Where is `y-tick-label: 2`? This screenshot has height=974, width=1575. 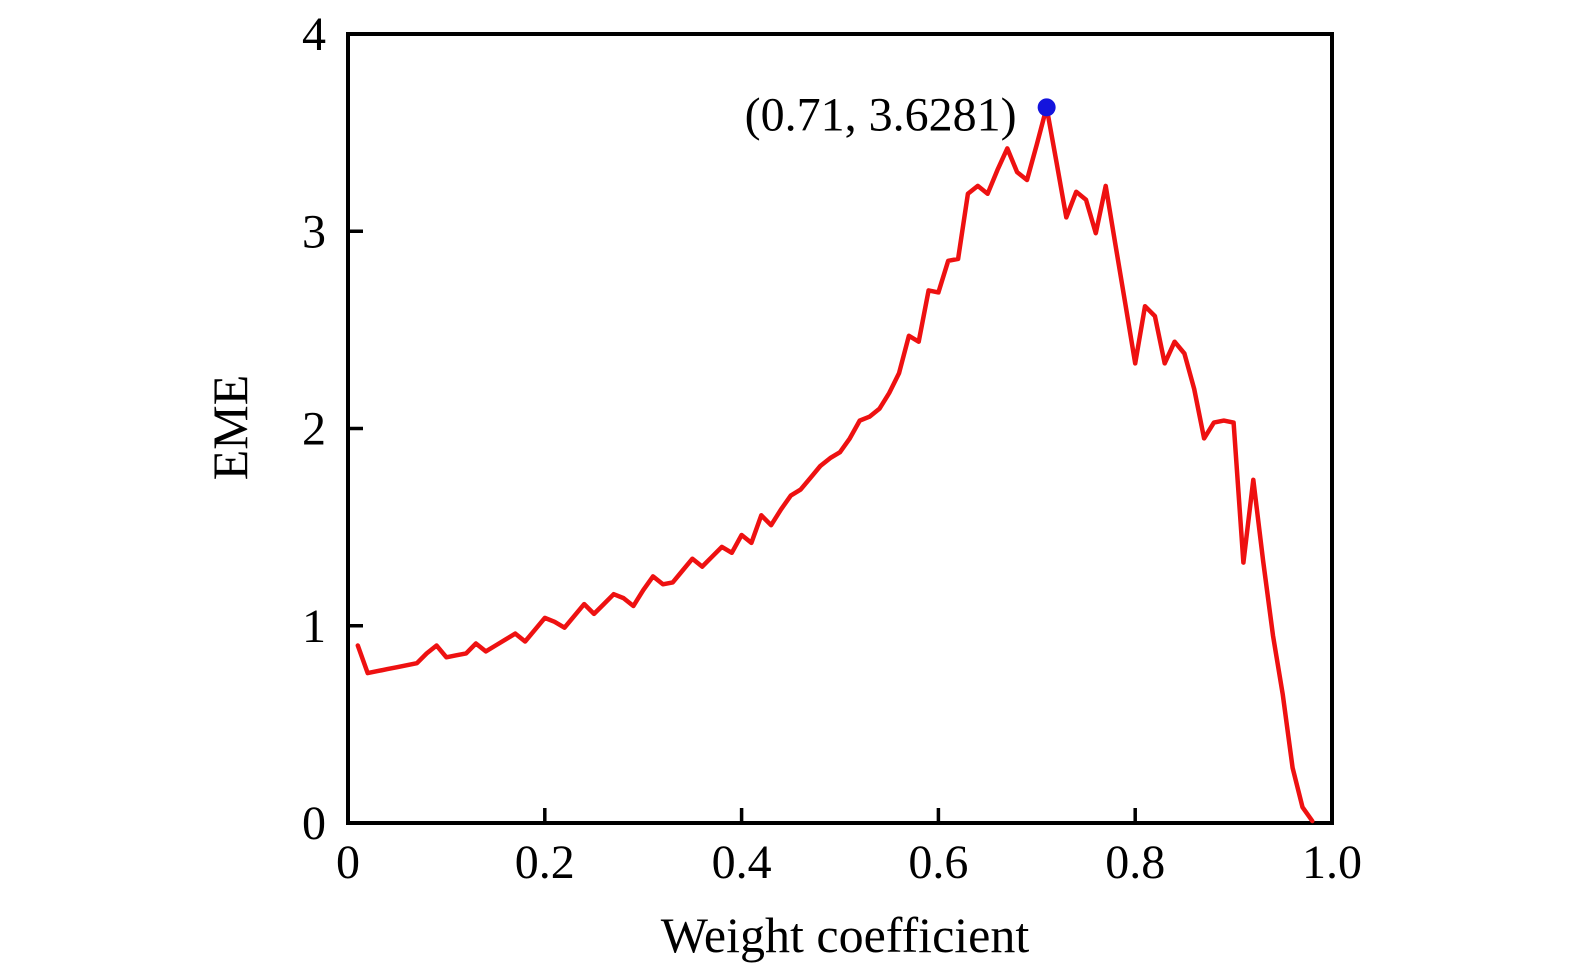
y-tick-label: 2 is located at coordinates (314, 429).